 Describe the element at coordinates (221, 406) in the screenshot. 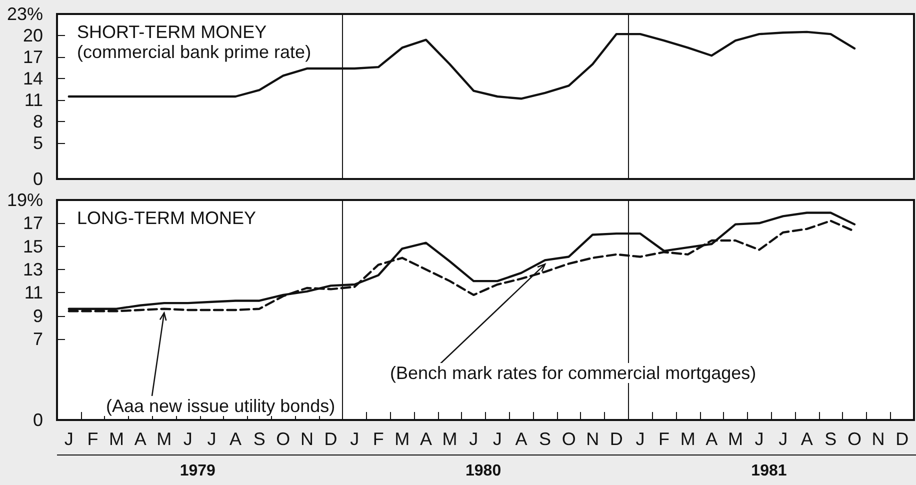

I see `text: (Aaa new issue utility bonds)` at that location.